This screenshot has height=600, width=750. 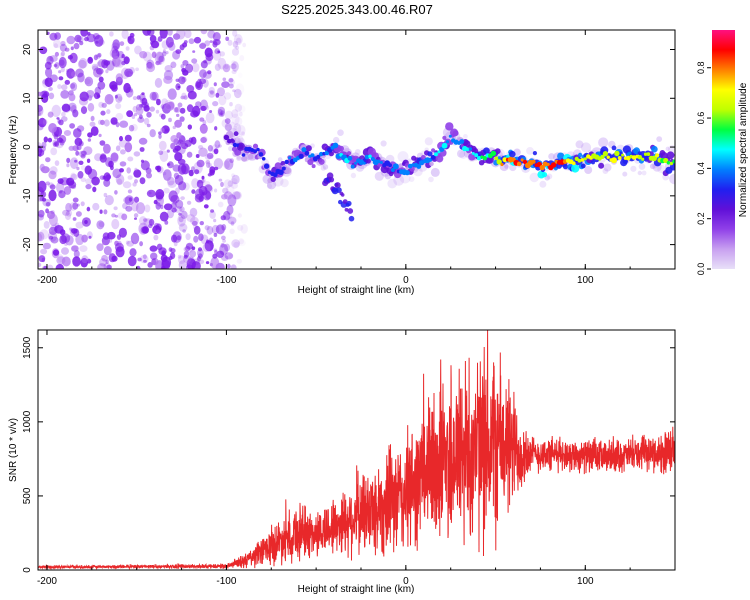 What do you see at coordinates (27, 570) in the screenshot?
I see `snr-y-tick-label: 0` at bounding box center [27, 570].